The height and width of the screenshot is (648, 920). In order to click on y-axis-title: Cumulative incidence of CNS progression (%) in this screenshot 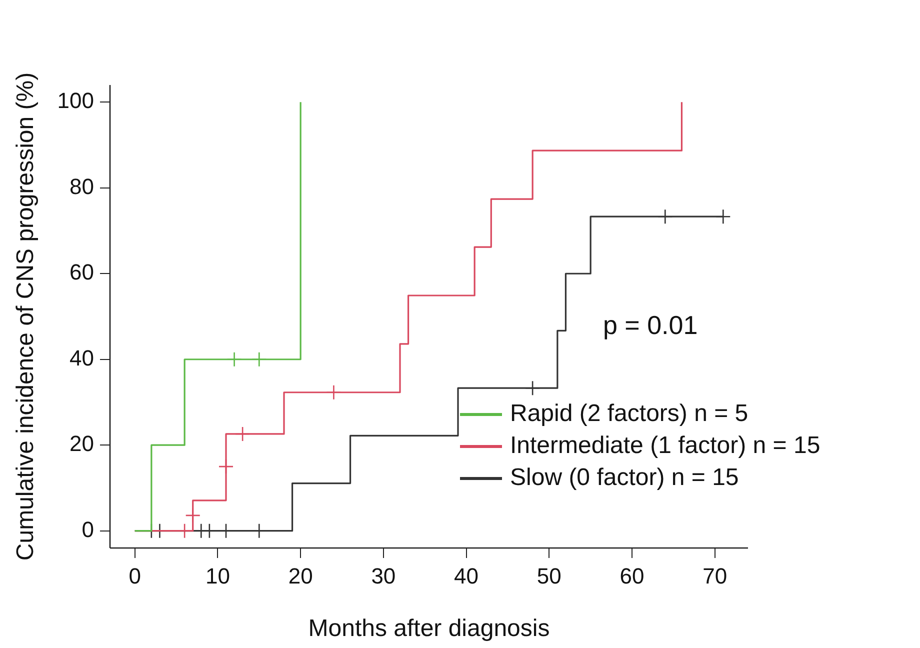, I will do `click(26, 316)`.